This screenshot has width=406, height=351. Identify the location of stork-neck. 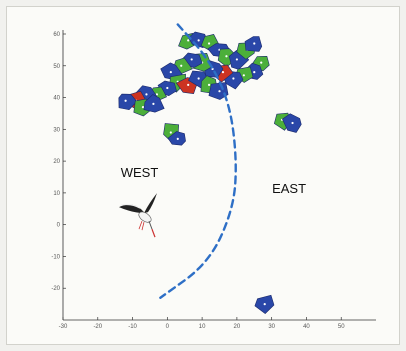
(150, 225).